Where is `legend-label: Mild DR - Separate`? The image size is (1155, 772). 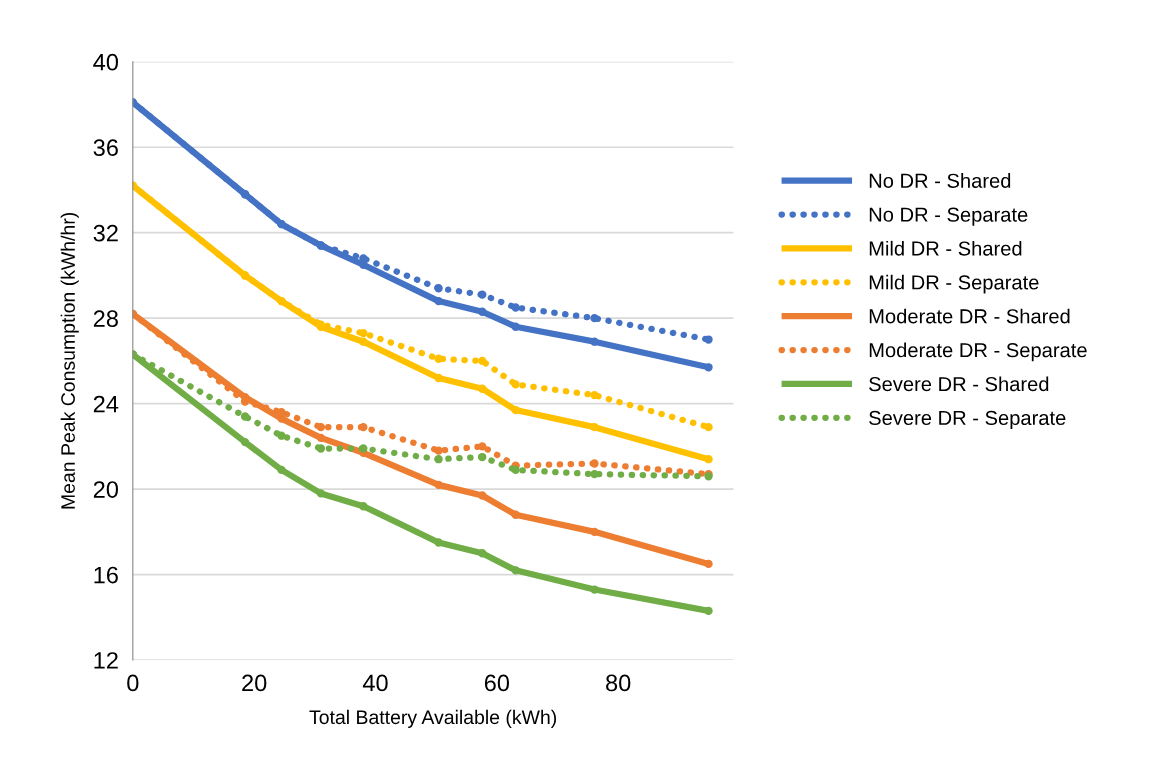 legend-label: Mild DR - Separate is located at coordinates (954, 284).